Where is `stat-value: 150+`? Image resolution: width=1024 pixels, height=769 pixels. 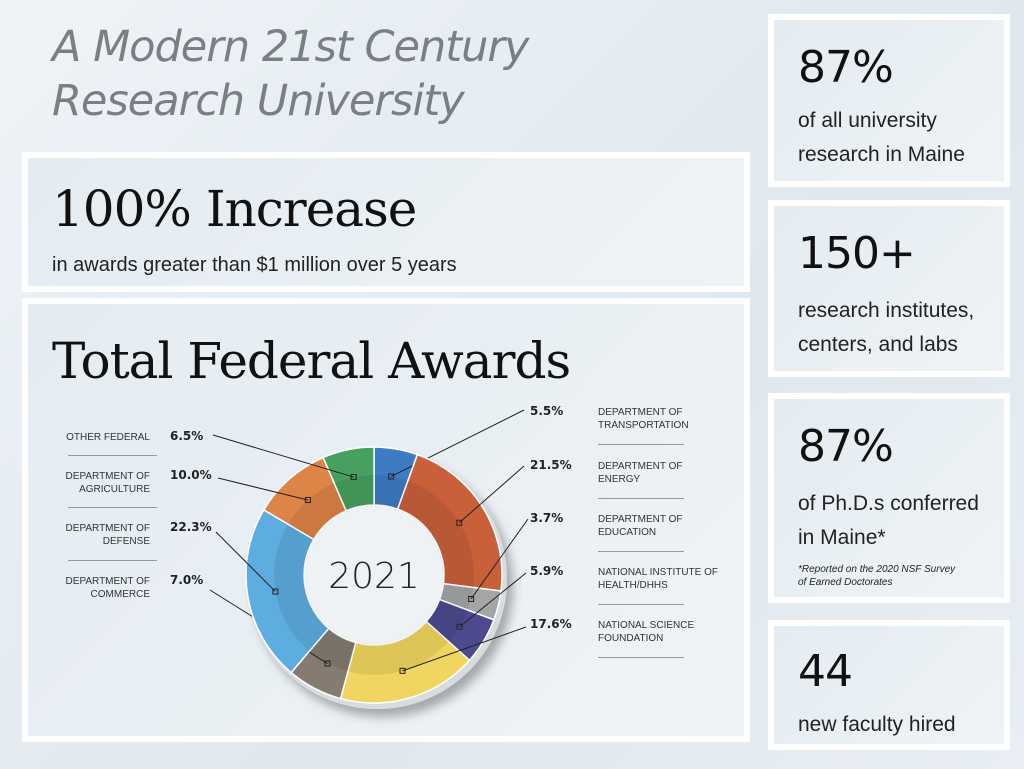 stat-value: 150+ is located at coordinates (857, 253).